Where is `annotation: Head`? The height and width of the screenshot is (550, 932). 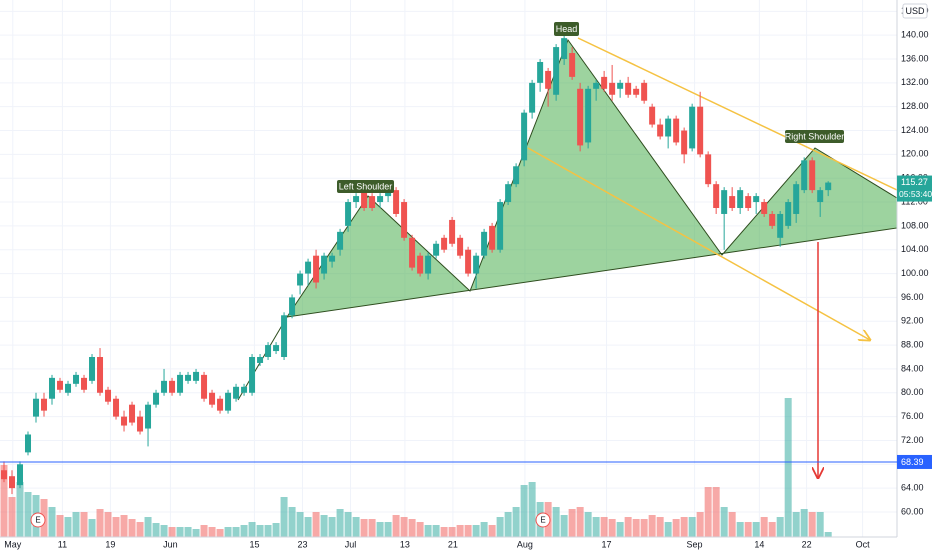
annotation: Head is located at coordinates (567, 29).